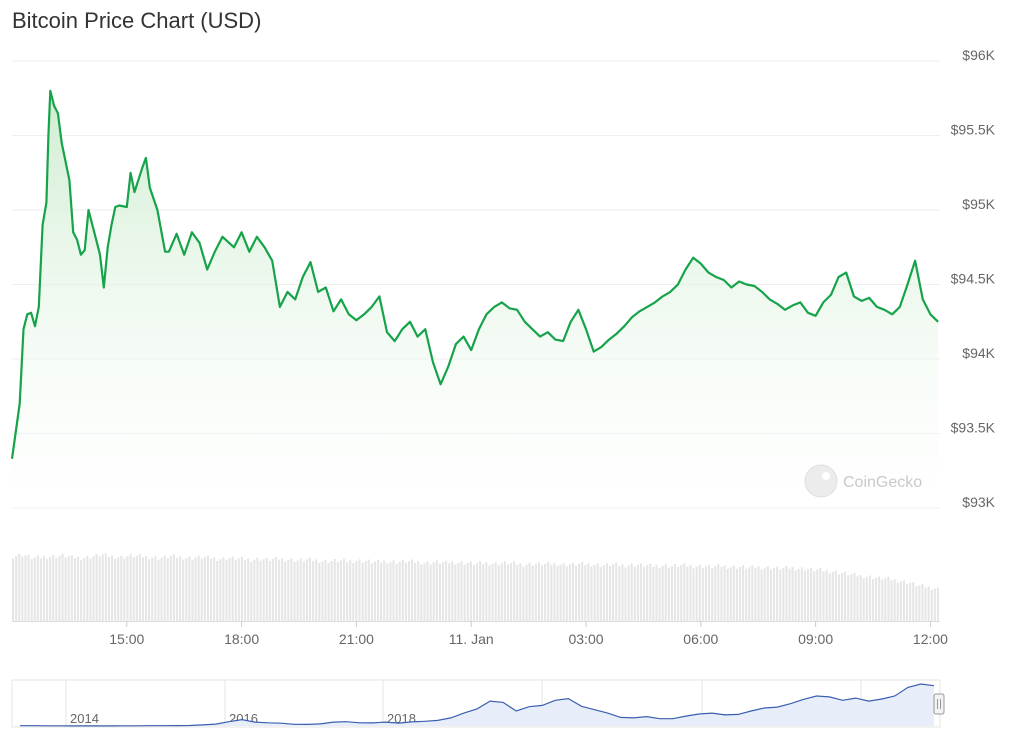 This screenshot has width=1024, height=747. Describe the element at coordinates (126, 639) in the screenshot. I see `x-tick-label: 15:00` at that location.